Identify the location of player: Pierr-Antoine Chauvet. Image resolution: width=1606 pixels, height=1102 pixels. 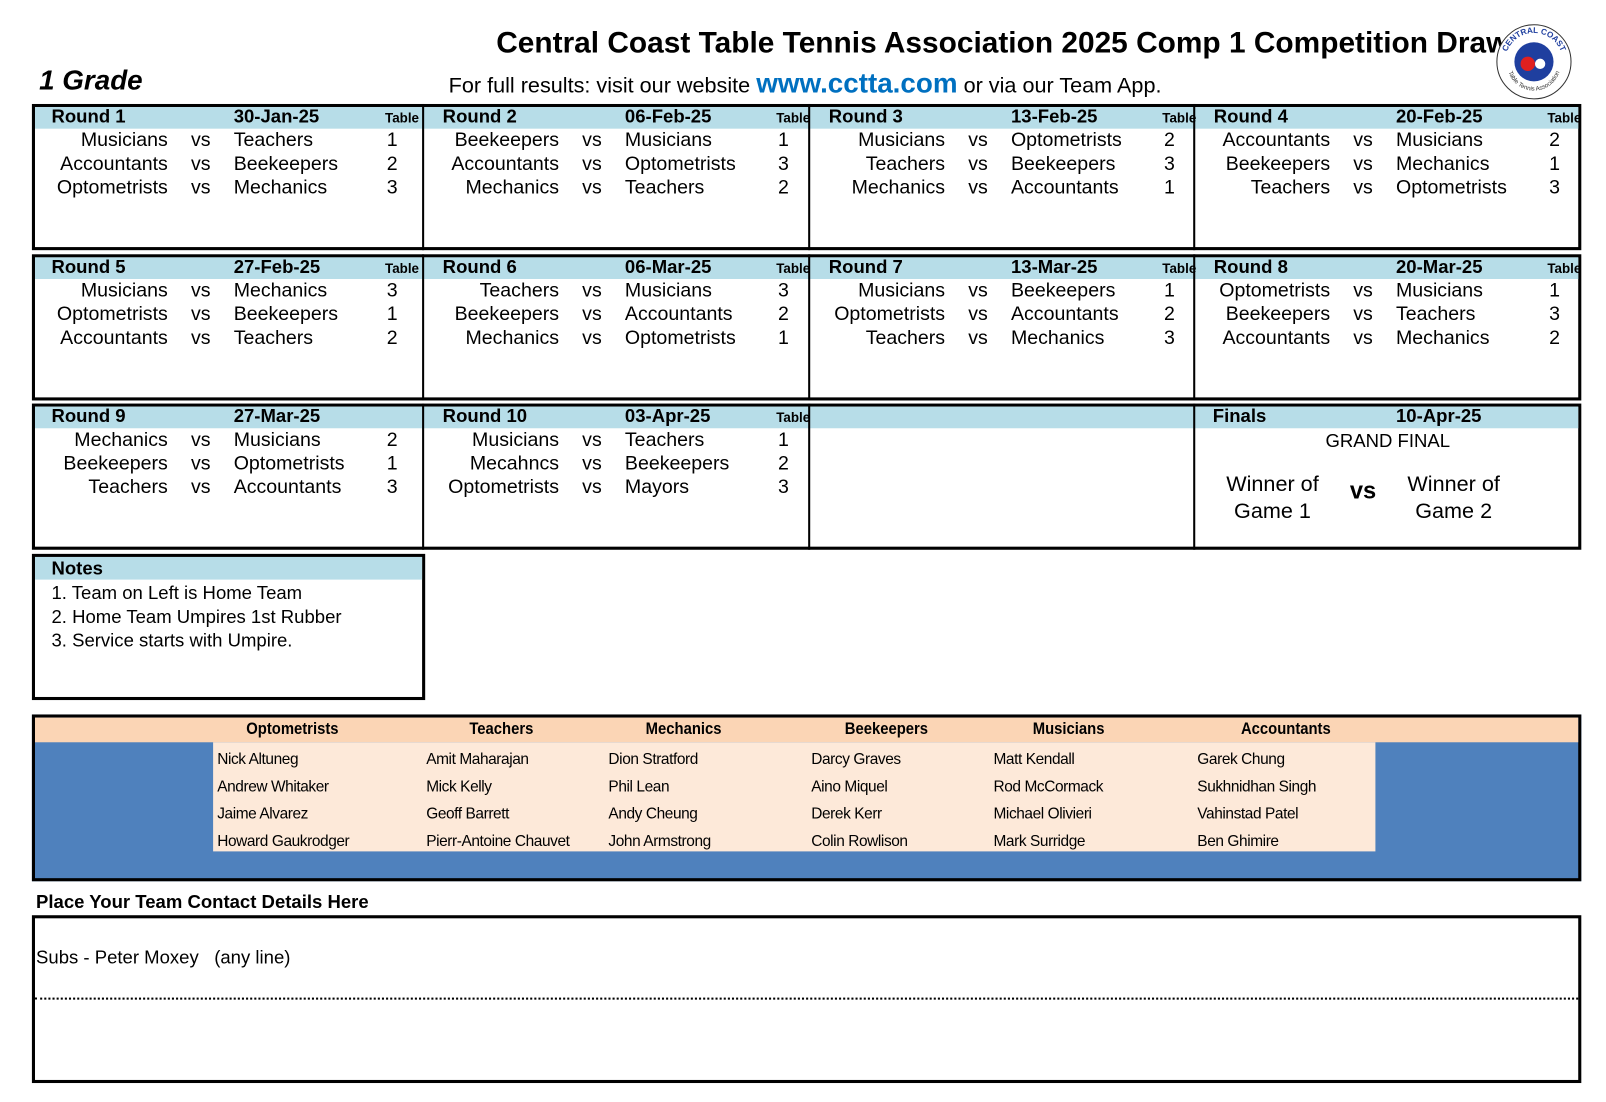
(498, 841).